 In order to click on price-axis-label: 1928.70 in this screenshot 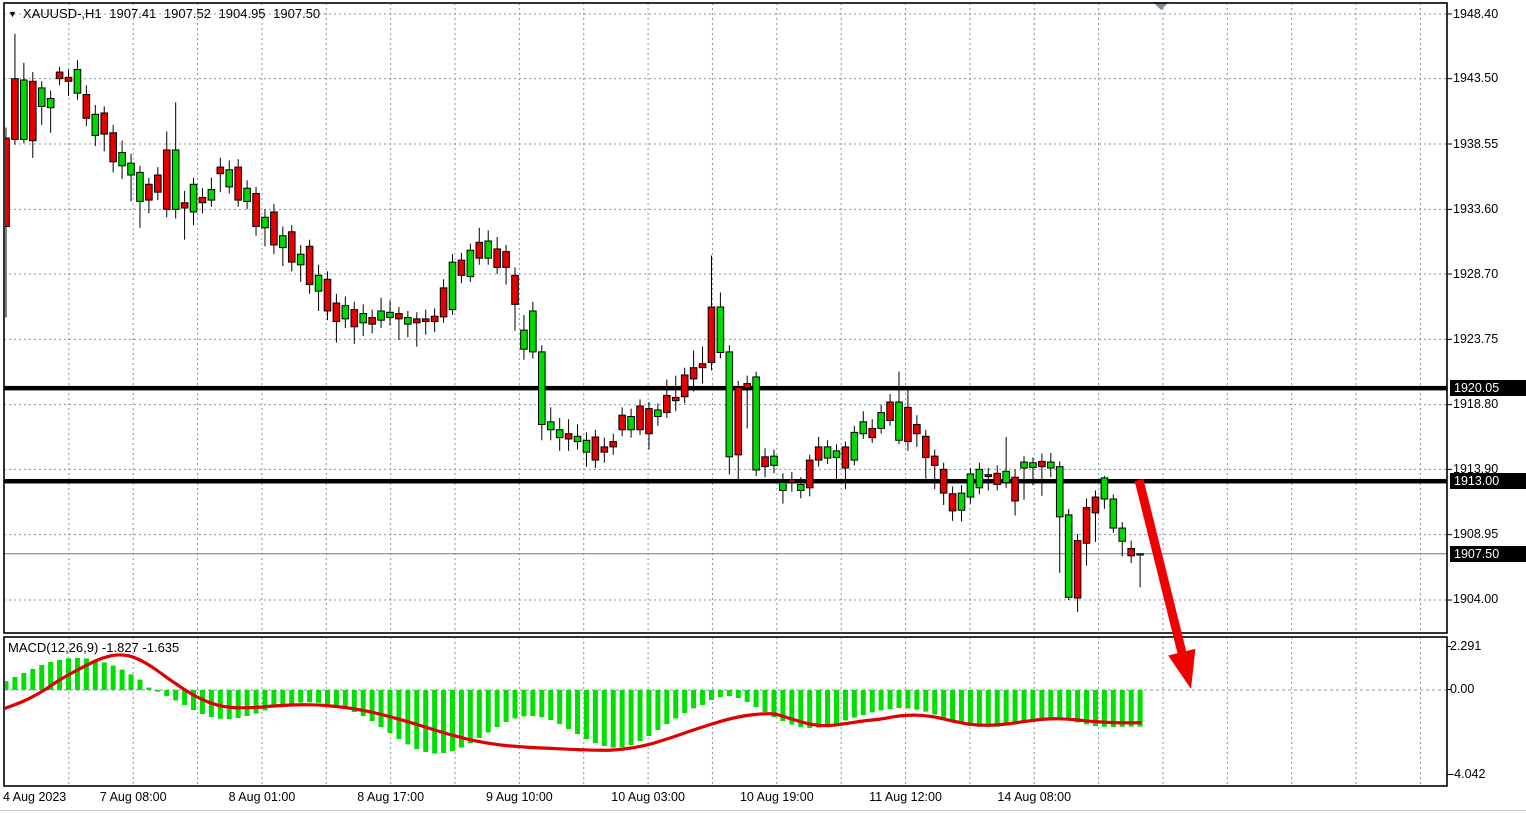, I will do `click(1476, 273)`.